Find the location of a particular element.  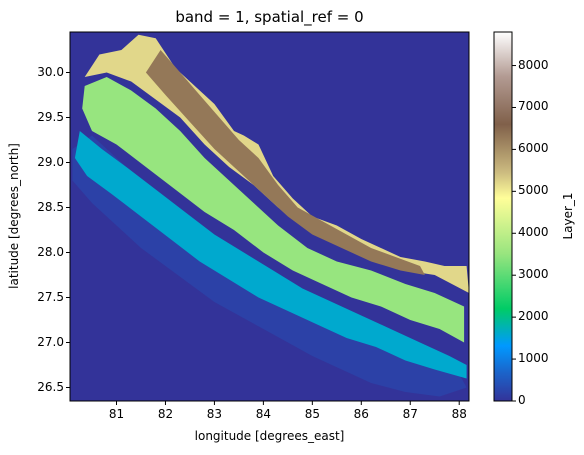

colorbar-tick-label: 1000 is located at coordinates (533, 358).